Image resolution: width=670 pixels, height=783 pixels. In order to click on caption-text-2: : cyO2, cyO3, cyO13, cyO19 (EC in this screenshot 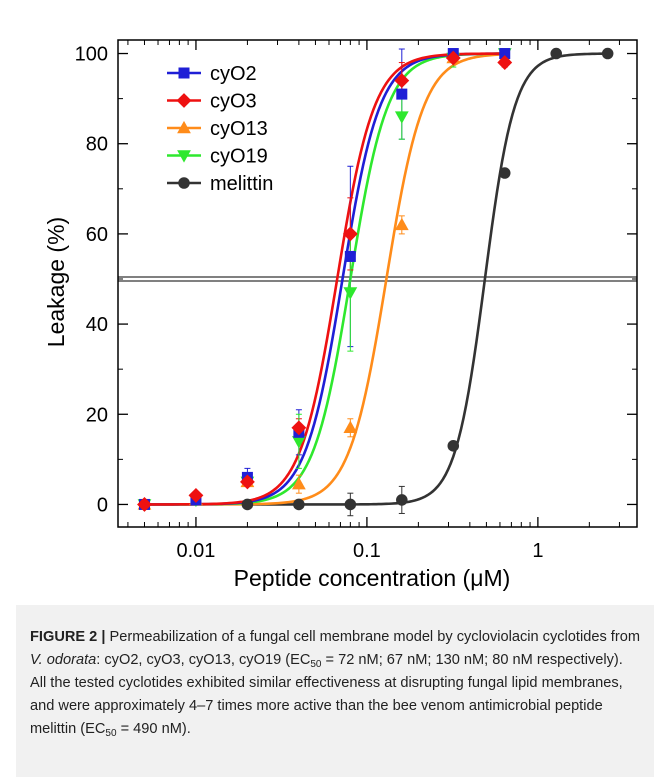, I will do `click(203, 660)`.